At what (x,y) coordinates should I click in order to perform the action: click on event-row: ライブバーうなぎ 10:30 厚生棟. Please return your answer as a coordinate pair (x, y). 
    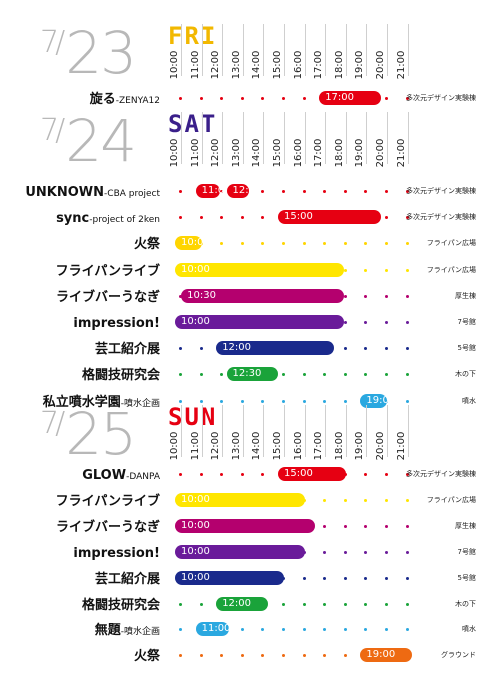
    Looking at the image, I should click on (250, 296).